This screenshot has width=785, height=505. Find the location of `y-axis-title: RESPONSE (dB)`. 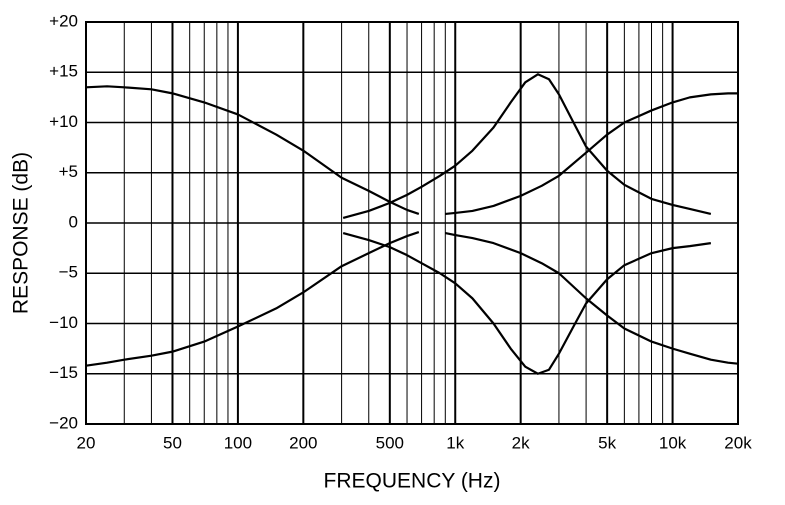

y-axis-title: RESPONSE (dB) is located at coordinates (21, 233).